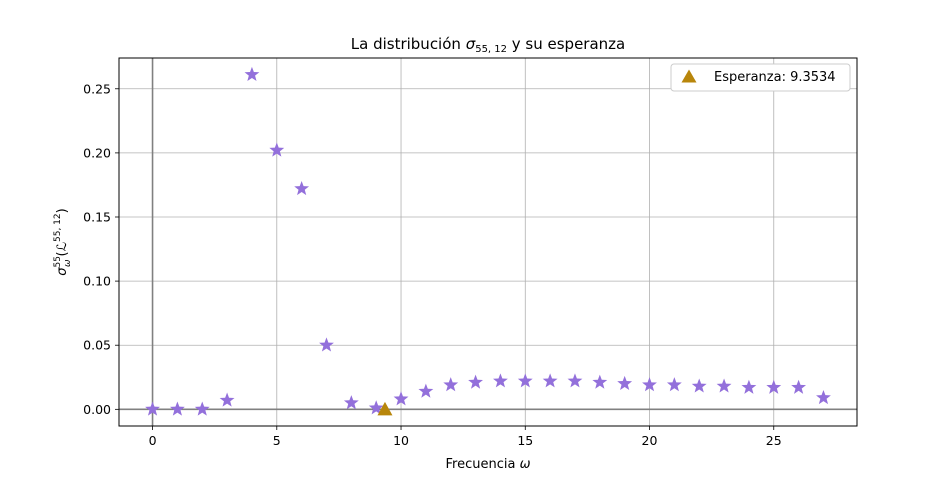  I want to click on chart-title: La distribución σ55, 12 y su esperanza, so click(488, 45).